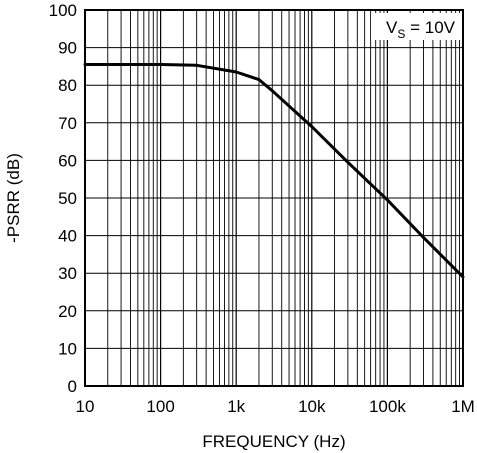 The width and height of the screenshot is (477, 453). I want to click on annotation-background, so click(416, 26).